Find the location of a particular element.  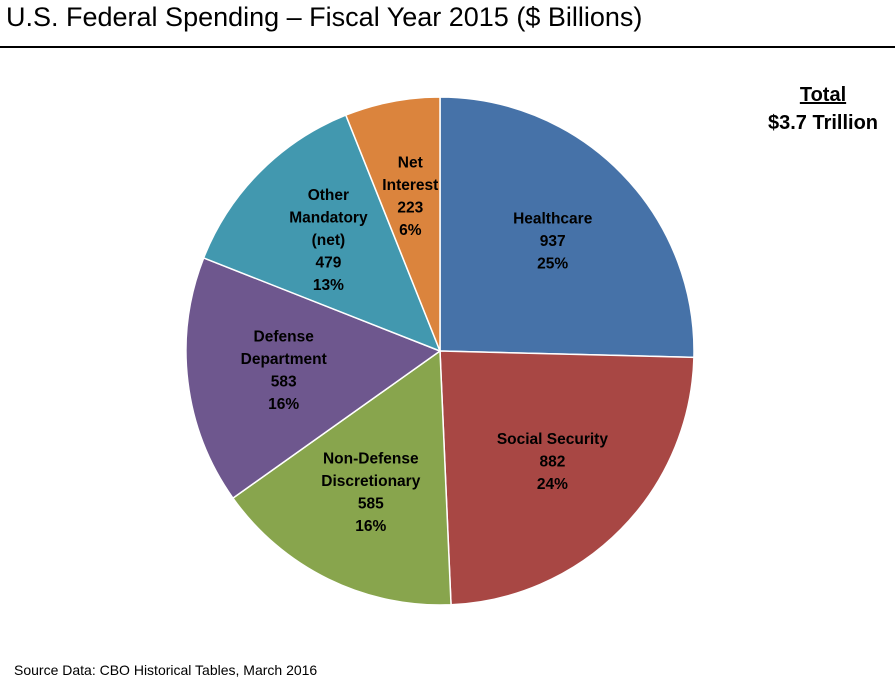

slice-percent: 13% is located at coordinates (328, 285).